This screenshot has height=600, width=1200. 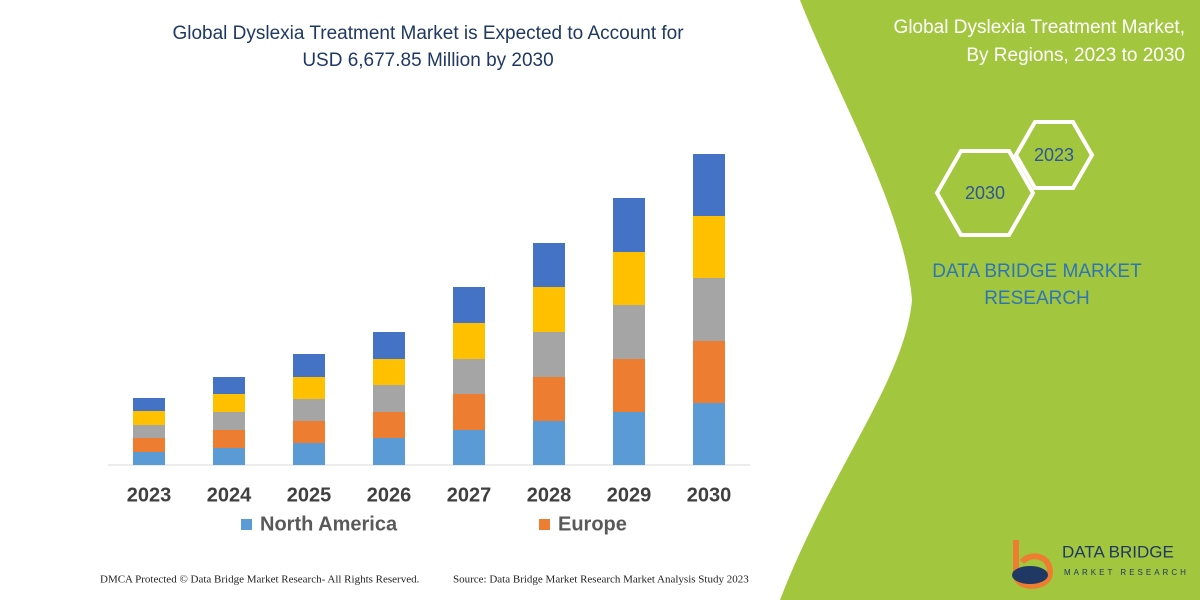 What do you see at coordinates (1037, 298) in the screenshot?
I see `brand-text: RESEARCH` at bounding box center [1037, 298].